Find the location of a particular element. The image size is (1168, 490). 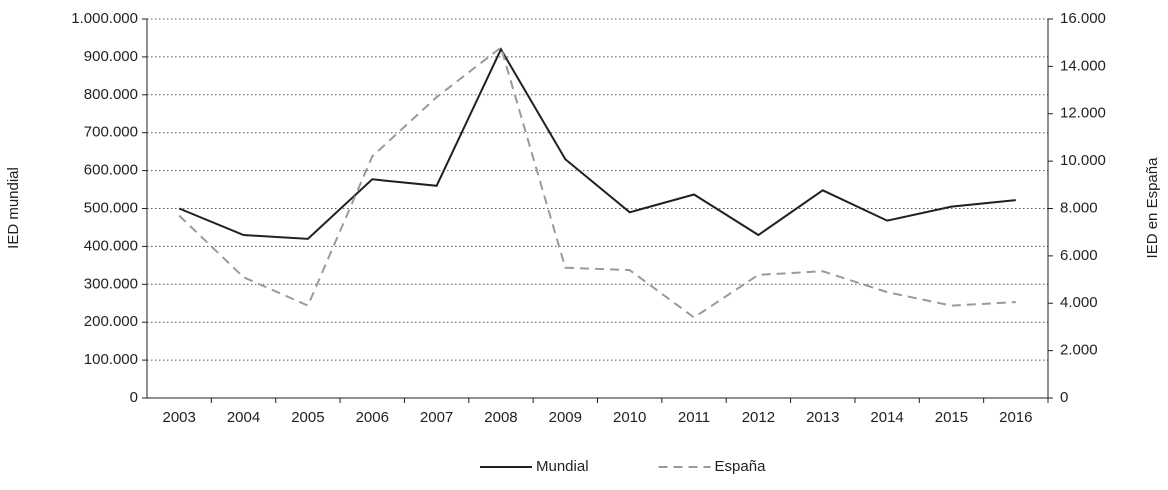

y-tick-label: 900.000 is located at coordinates (111, 56).